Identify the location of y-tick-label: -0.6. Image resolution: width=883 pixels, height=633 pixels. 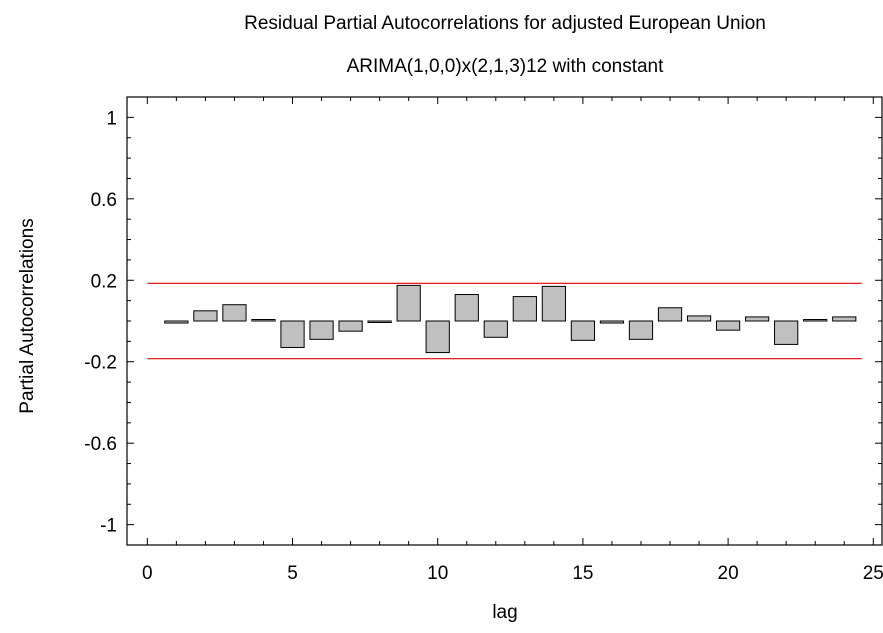
(100, 444).